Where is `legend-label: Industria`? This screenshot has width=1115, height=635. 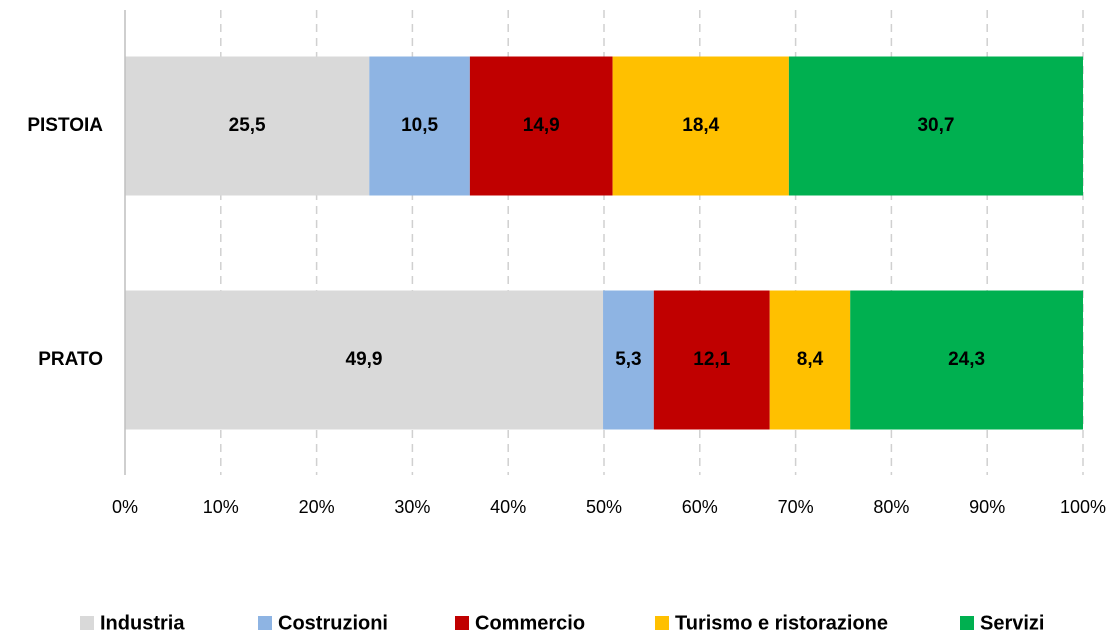
legend-label: Industria is located at coordinates (142, 623).